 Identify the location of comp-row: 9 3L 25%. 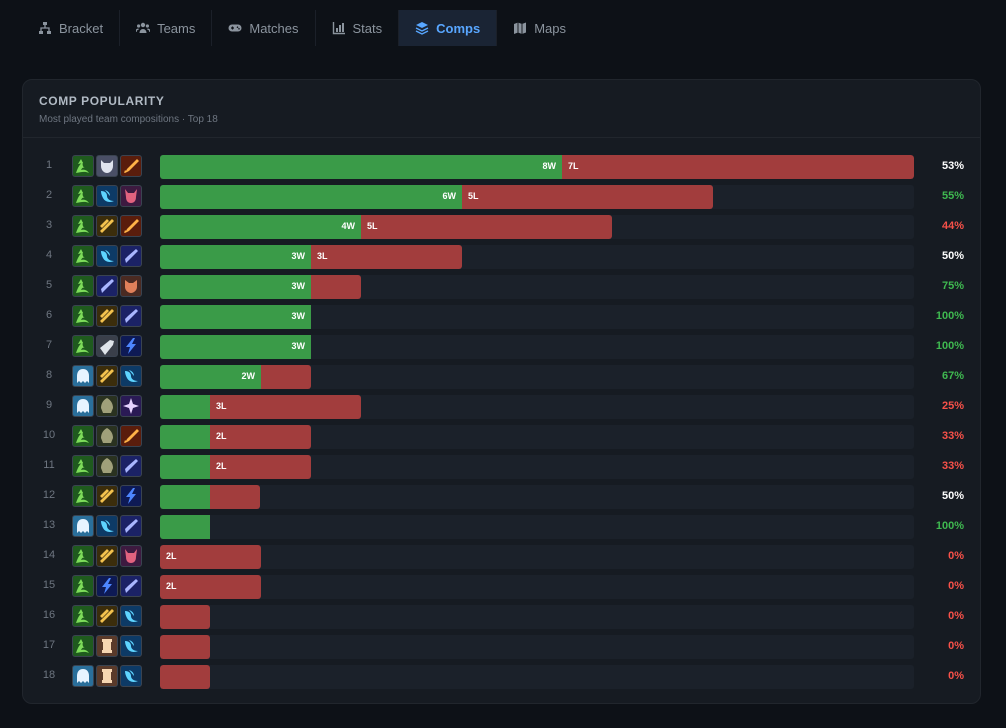
(501, 407).